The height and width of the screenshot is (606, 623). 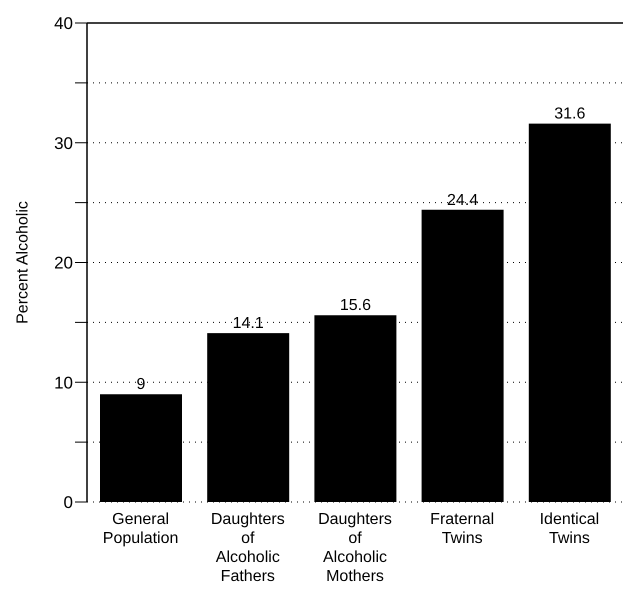 What do you see at coordinates (356, 305) in the screenshot?
I see `data-label: 15.6` at bounding box center [356, 305].